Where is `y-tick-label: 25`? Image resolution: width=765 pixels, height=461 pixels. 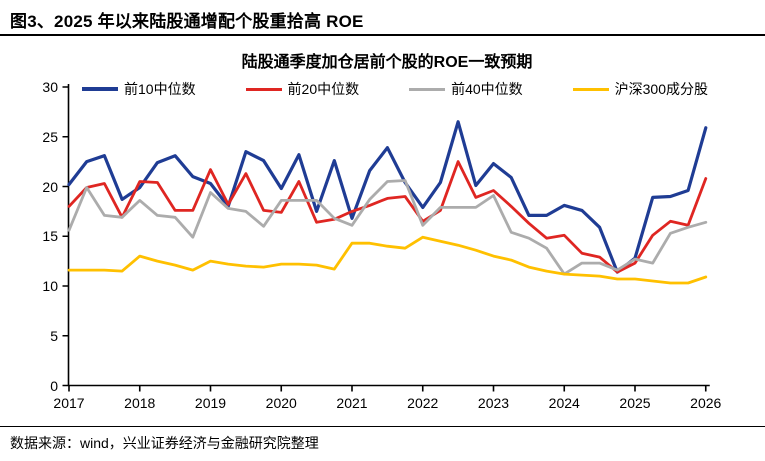
y-tick-label: 25 is located at coordinates (50, 136).